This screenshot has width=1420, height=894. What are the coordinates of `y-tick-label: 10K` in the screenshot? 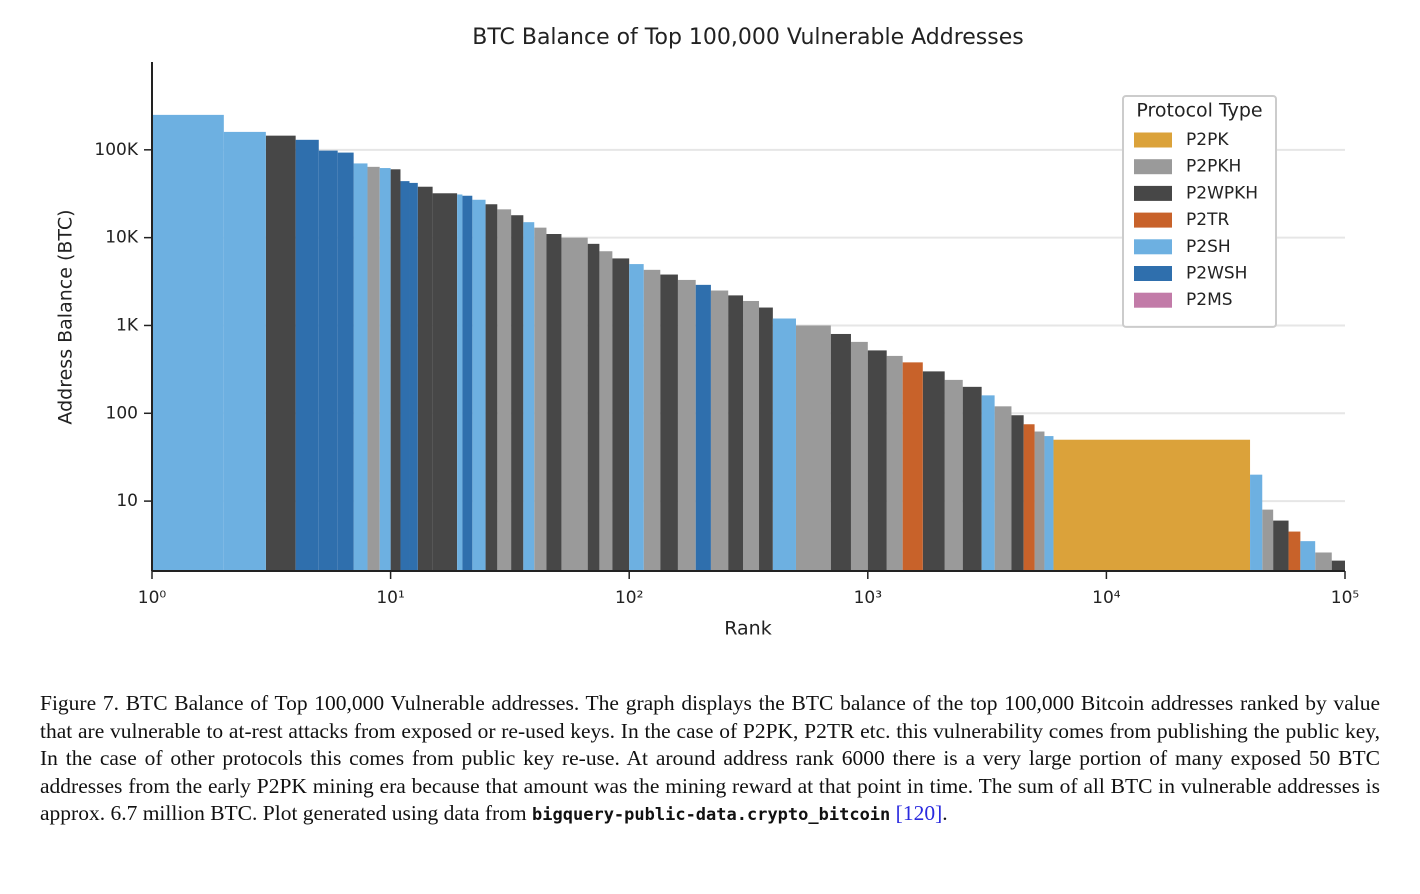 It's located at (122, 238).